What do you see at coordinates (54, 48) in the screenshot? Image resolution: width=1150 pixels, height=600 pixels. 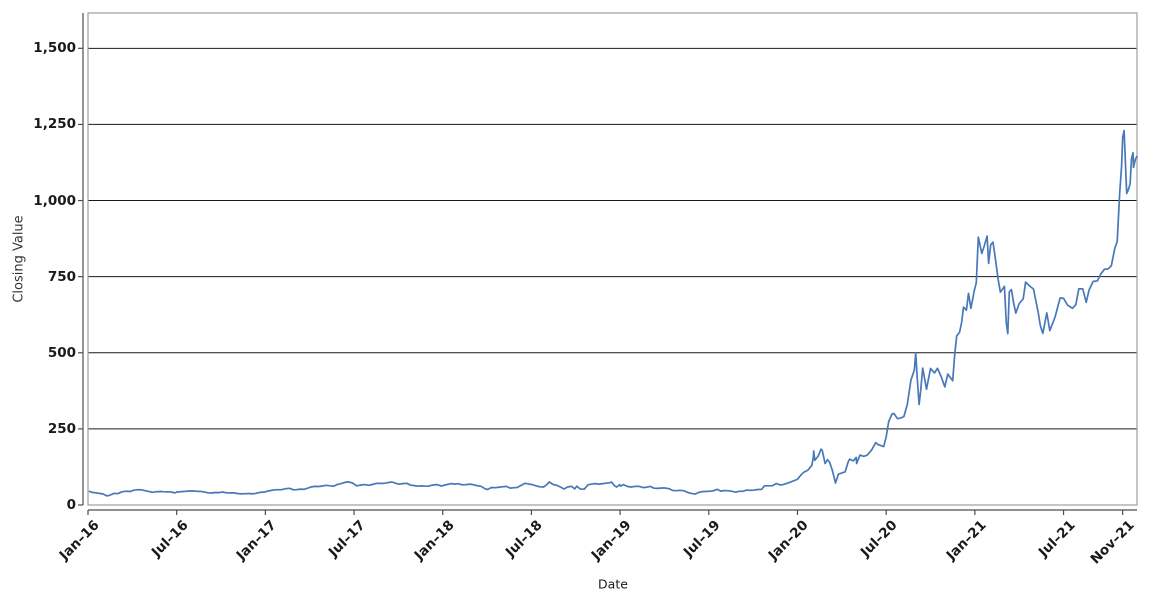 I see `y-tick-label: 1,500` at bounding box center [54, 48].